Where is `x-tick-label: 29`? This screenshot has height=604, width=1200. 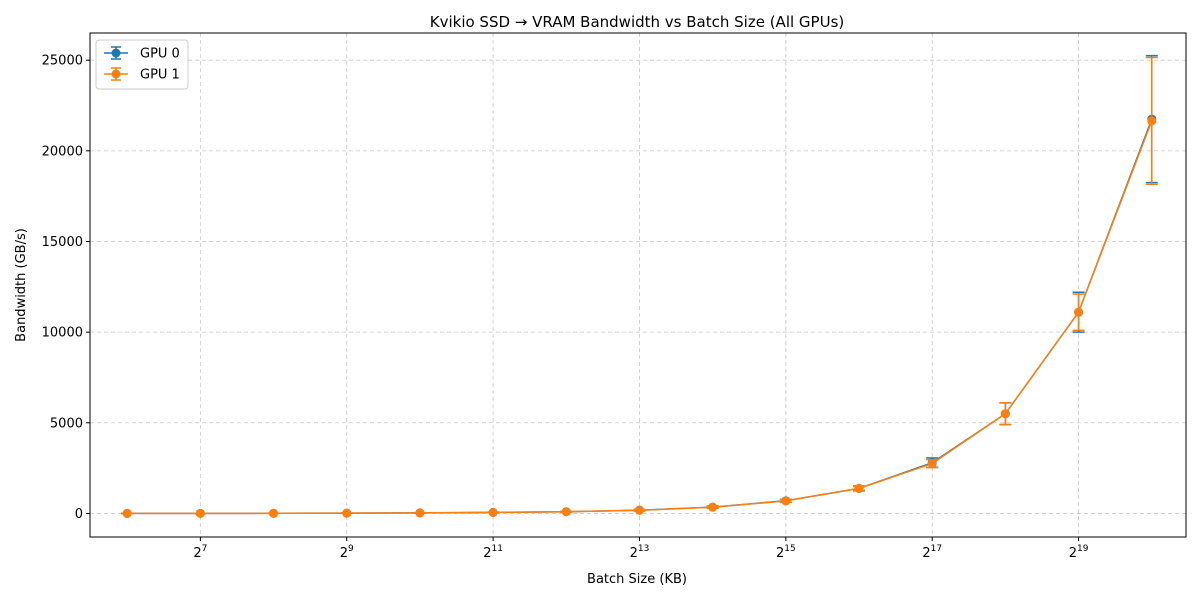 x-tick-label: 29 is located at coordinates (347, 552).